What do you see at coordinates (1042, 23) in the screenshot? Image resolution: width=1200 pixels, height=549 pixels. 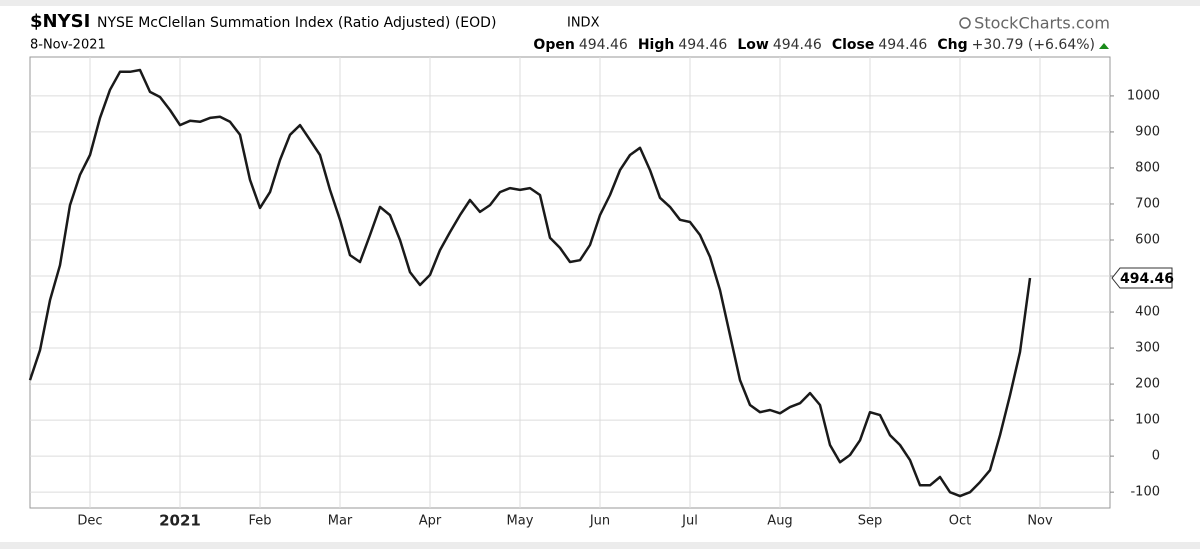 I see `source: StockCharts.com` at bounding box center [1042, 23].